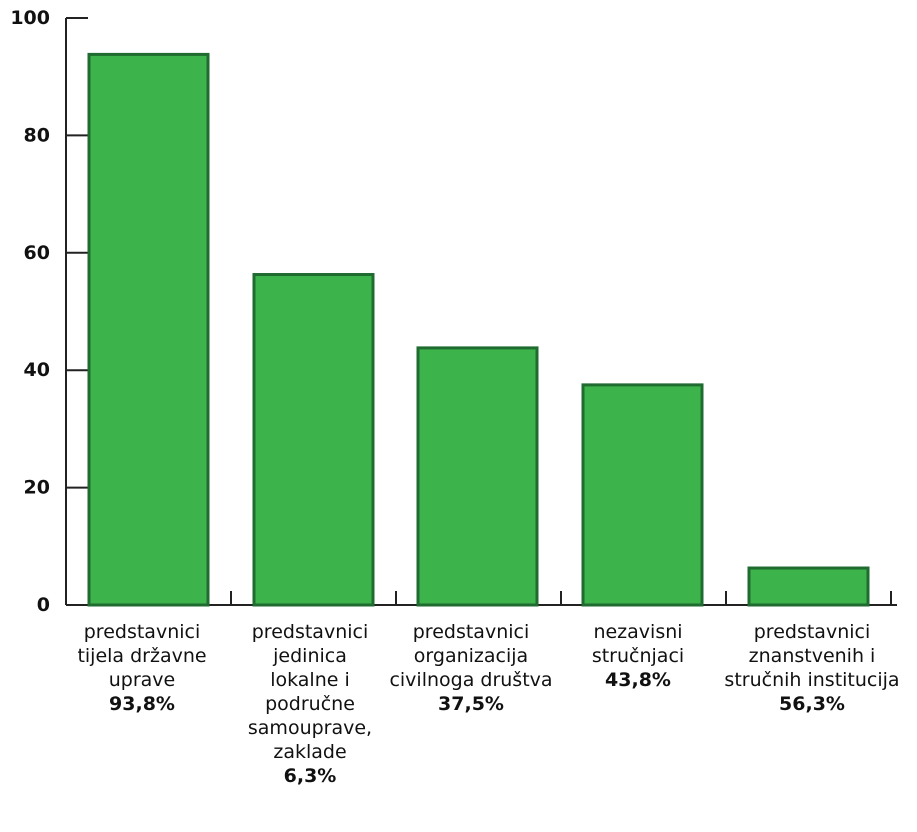 The image size is (917, 832). What do you see at coordinates (471, 656) in the screenshot?
I see `x-category-label: organizacija` at bounding box center [471, 656].